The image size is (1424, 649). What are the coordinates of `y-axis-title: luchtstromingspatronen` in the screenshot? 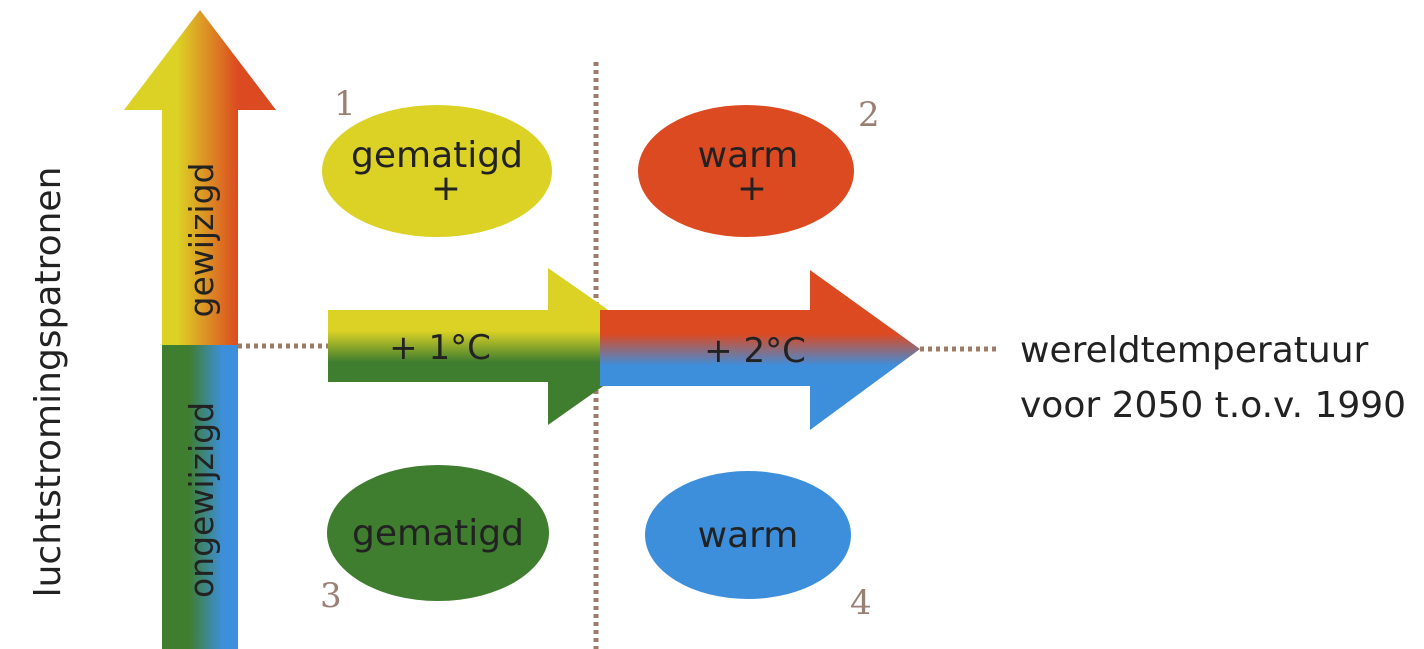 It's located at (48, 382).